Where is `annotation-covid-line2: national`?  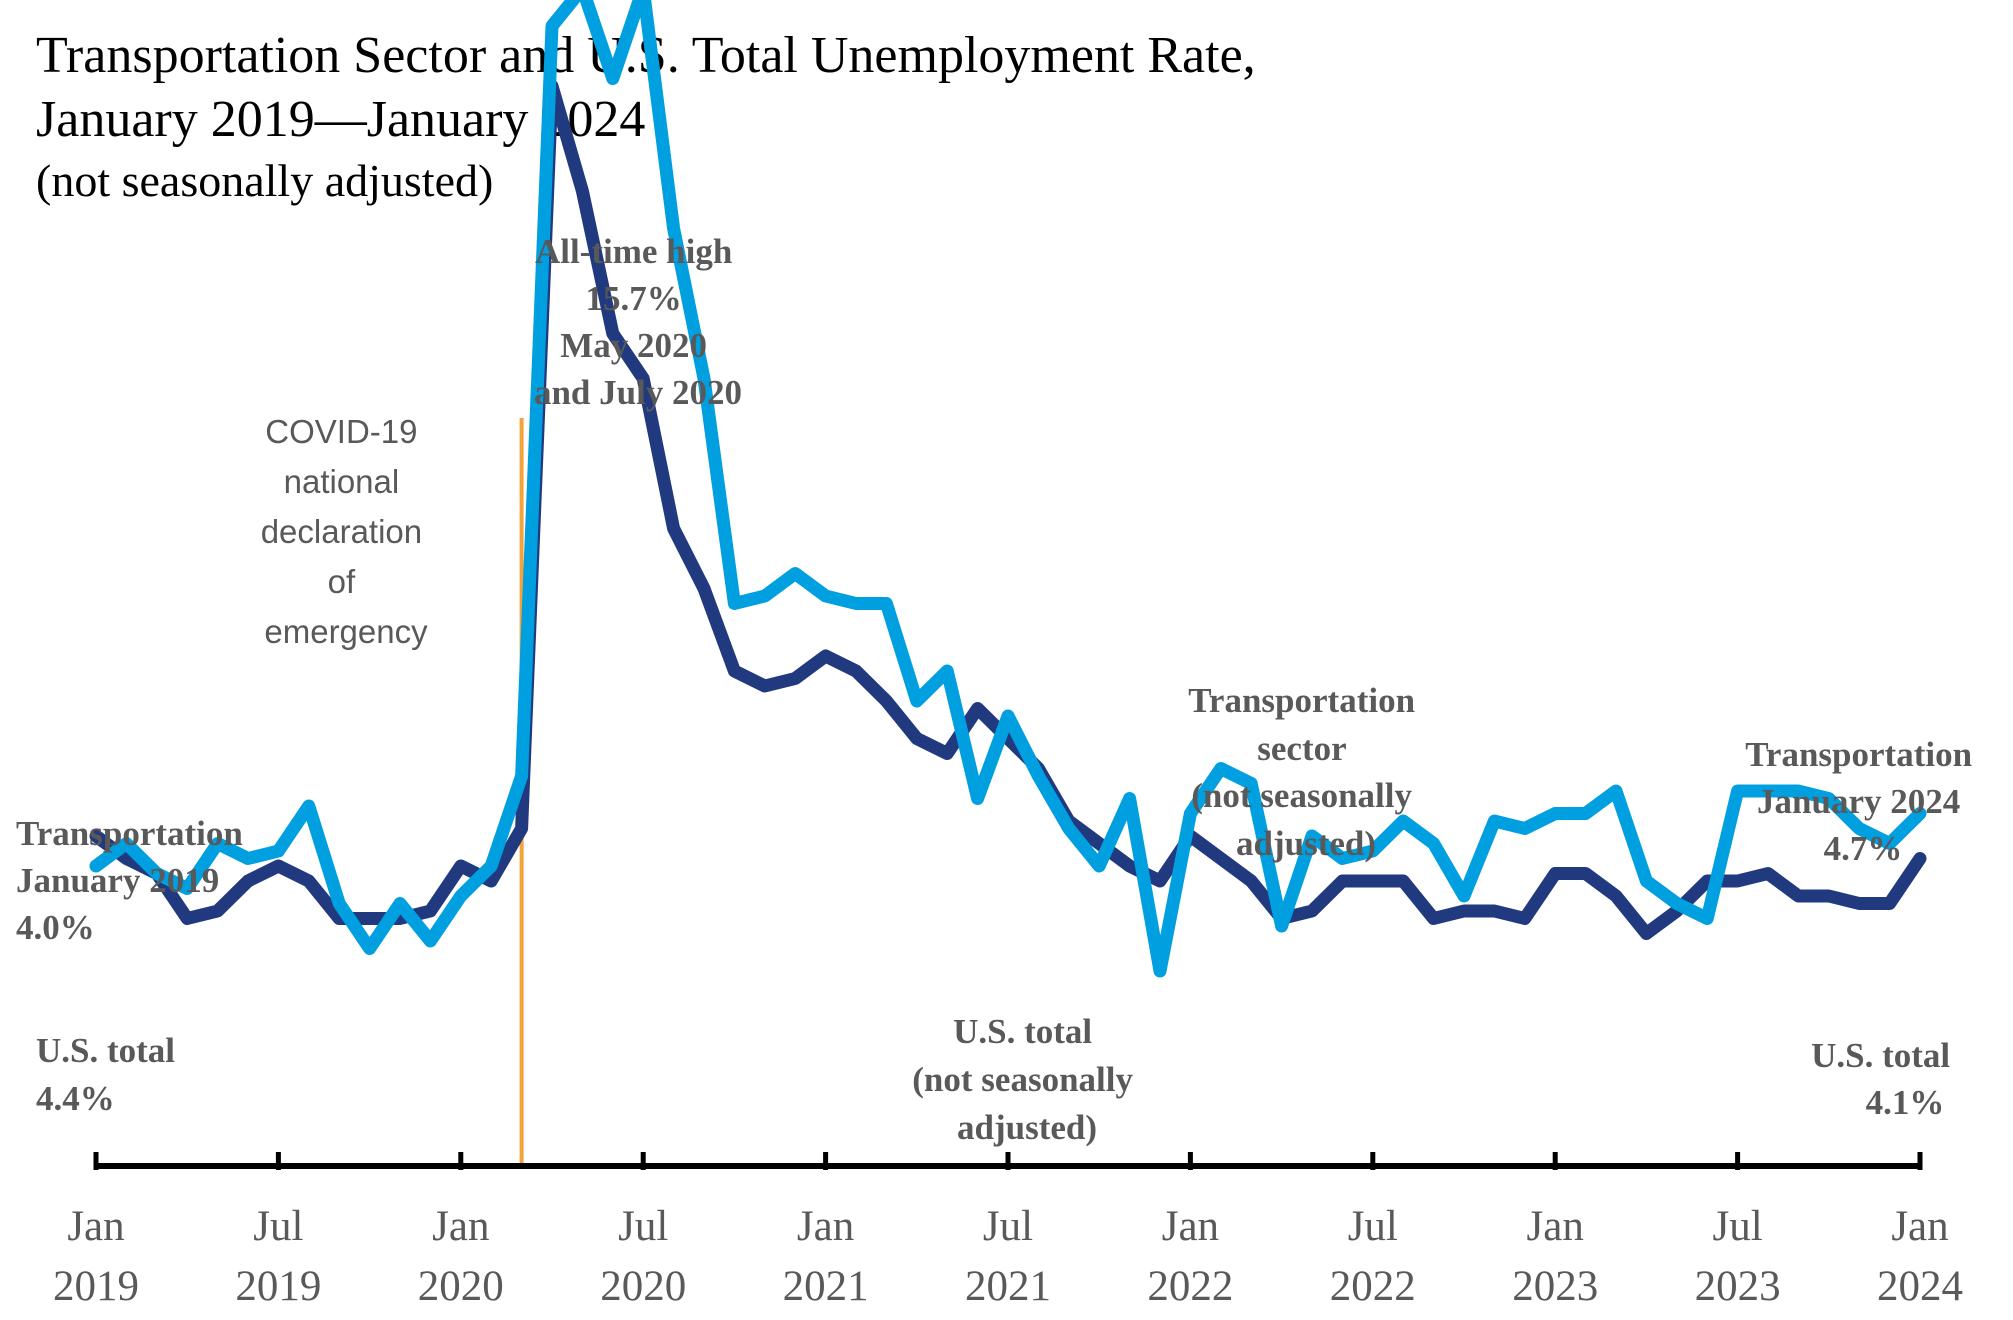
annotation-covid-line2: national is located at coordinates (342, 481).